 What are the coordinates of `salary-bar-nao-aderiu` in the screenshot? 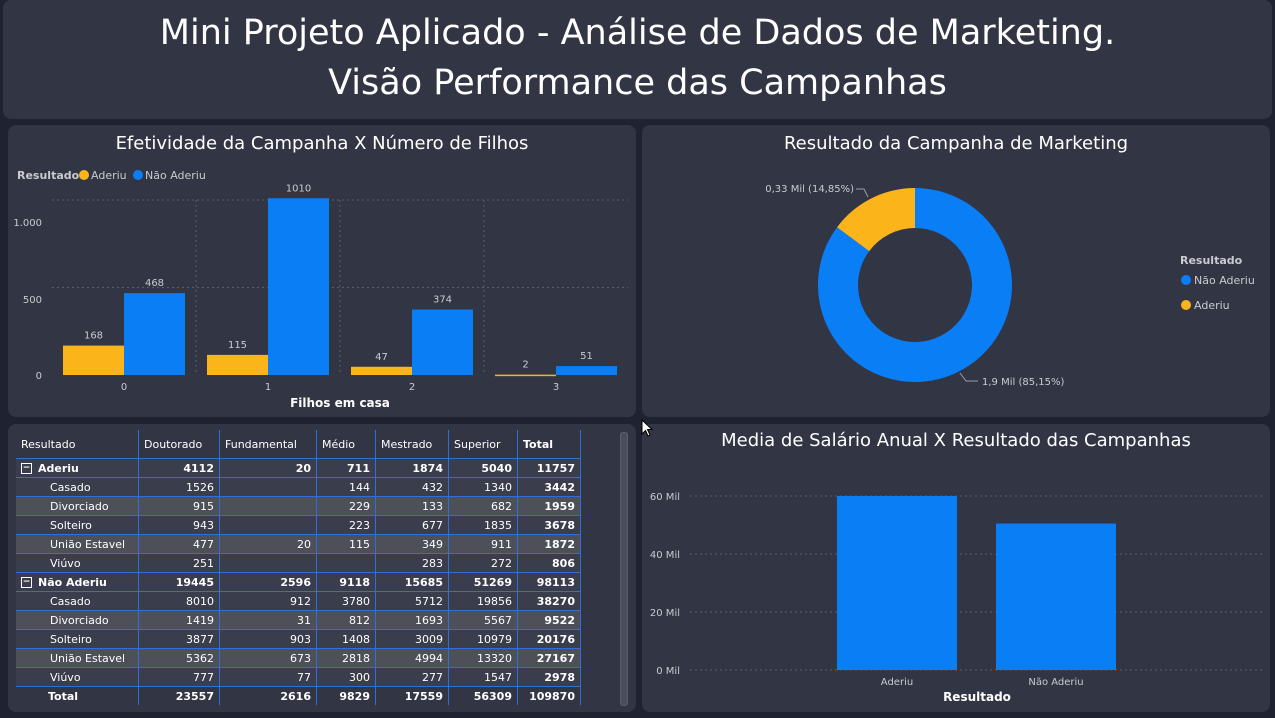 It's located at (1056, 596).